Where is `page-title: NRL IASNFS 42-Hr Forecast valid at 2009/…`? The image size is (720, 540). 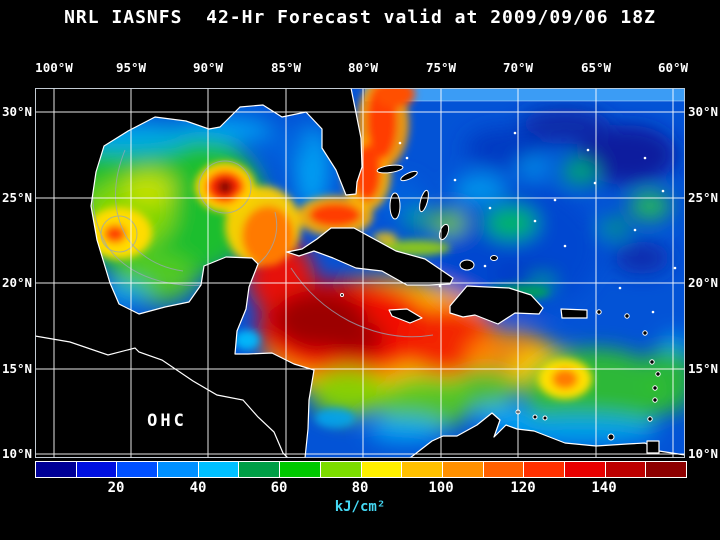 page-title: NRL IASNFS 42-Hr Forecast valid at 2009/… is located at coordinates (360, 17).